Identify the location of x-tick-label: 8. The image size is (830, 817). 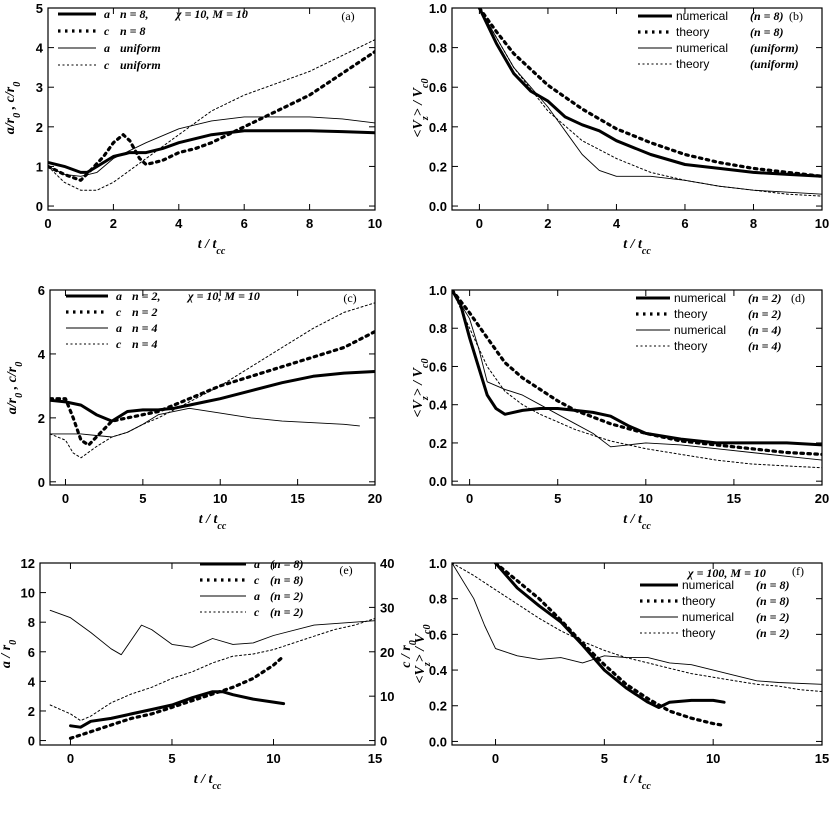
(309, 223).